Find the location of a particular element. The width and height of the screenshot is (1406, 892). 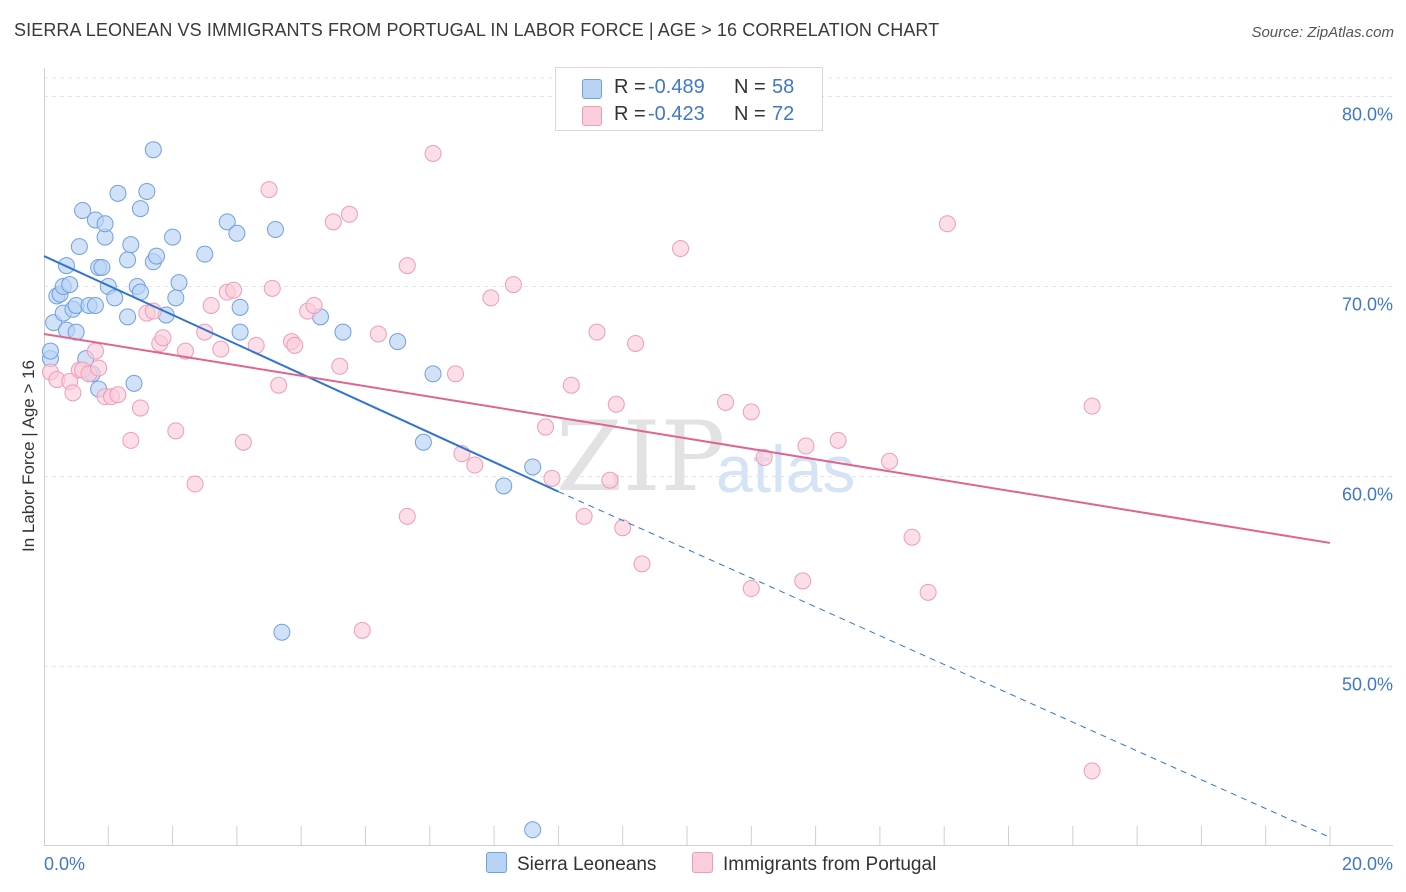

watermark-zip: ZIP is located at coordinates (640, 457).